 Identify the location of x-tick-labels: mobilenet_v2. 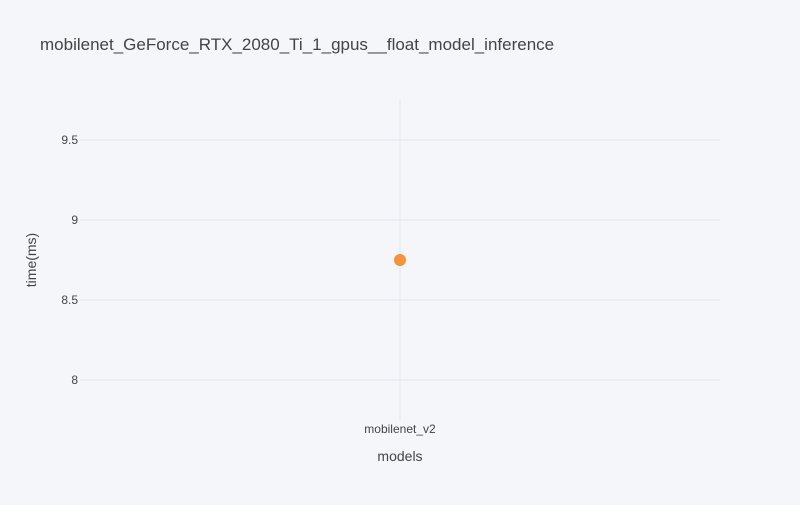
(400, 429).